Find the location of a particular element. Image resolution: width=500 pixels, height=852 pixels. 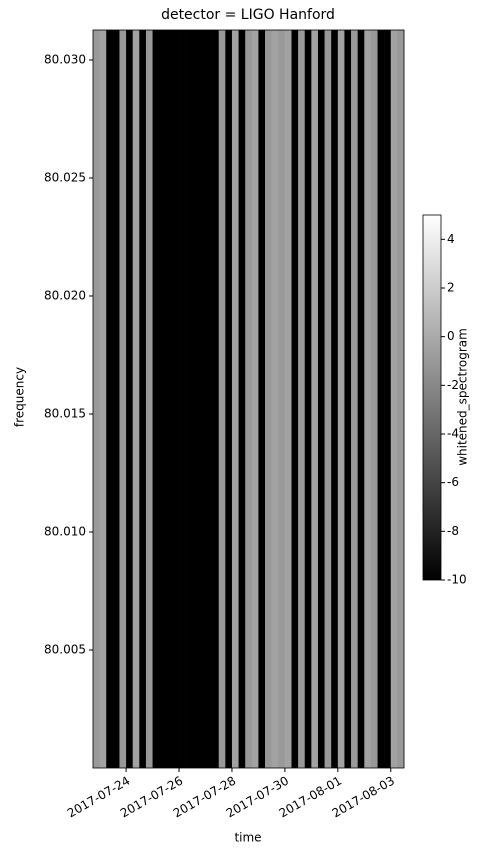

colorbar-tick-label: 2 is located at coordinates (451, 288).